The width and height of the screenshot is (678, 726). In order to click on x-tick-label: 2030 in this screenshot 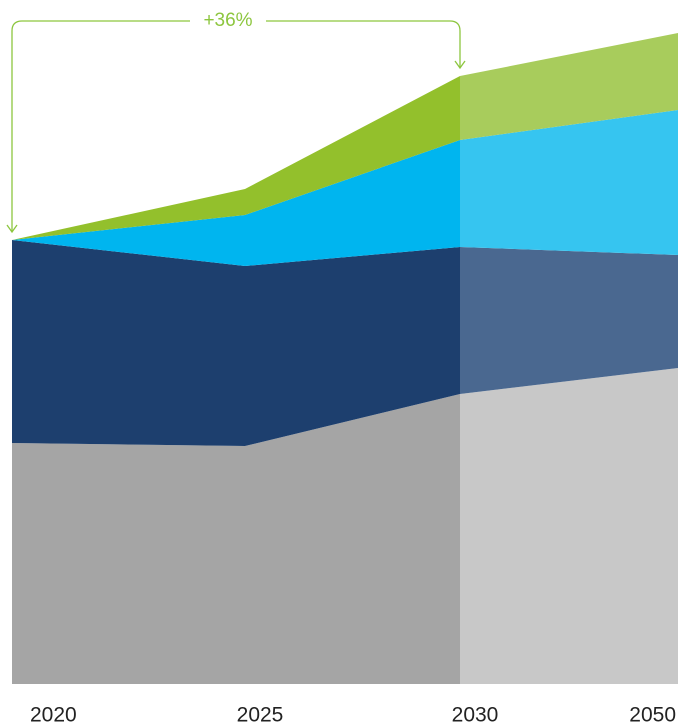, I will do `click(475, 715)`.